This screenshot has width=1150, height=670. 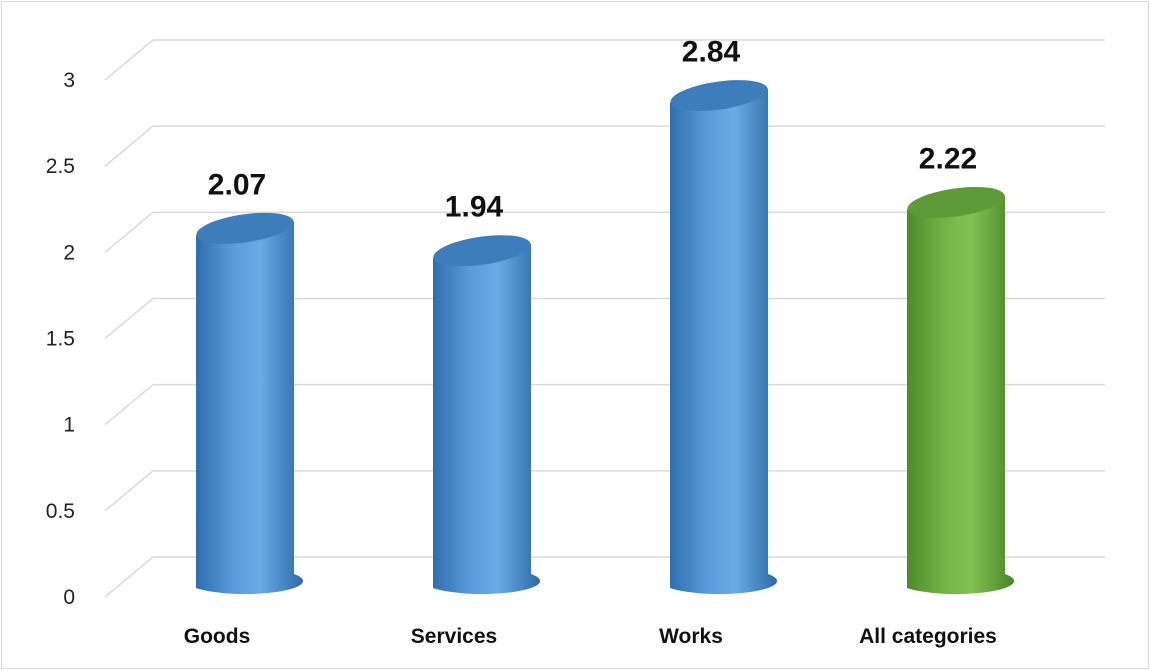 What do you see at coordinates (69, 597) in the screenshot?
I see `y-tick-label: 0` at bounding box center [69, 597].